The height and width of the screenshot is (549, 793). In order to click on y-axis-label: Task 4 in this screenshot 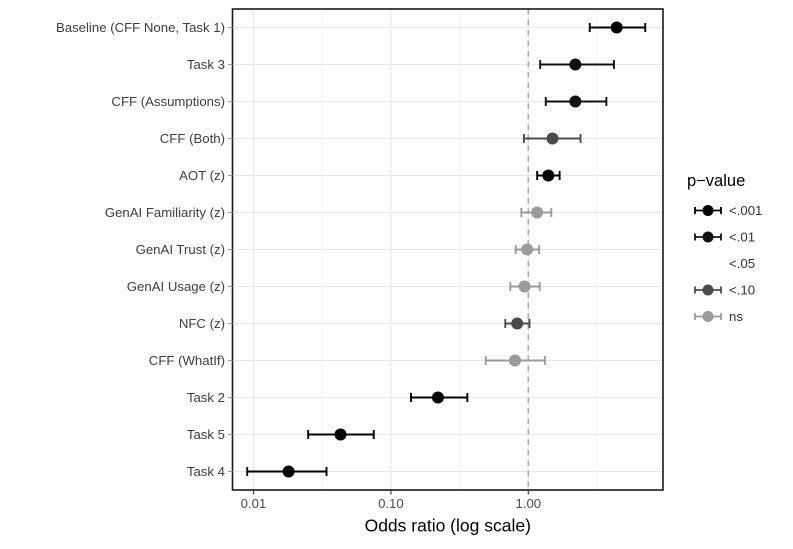, I will do `click(206, 471)`.